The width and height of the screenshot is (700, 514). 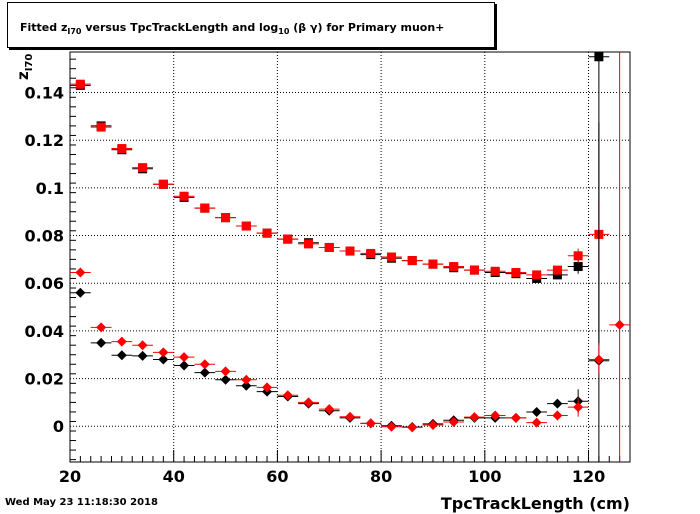 What do you see at coordinates (367, 27) in the screenshot?
I see `chart-title-suffix: (β γ) for Primary muon+` at bounding box center [367, 27].